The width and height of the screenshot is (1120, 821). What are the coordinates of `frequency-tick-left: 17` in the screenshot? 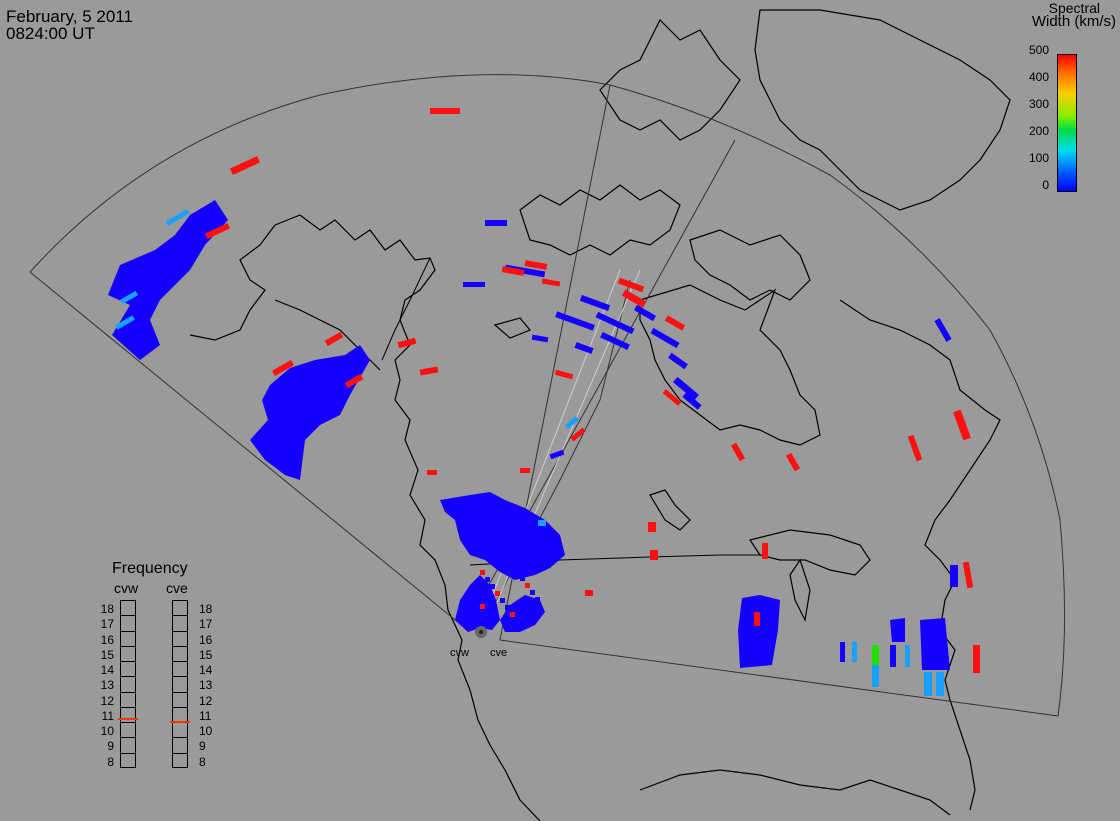 It's located at (107, 624).